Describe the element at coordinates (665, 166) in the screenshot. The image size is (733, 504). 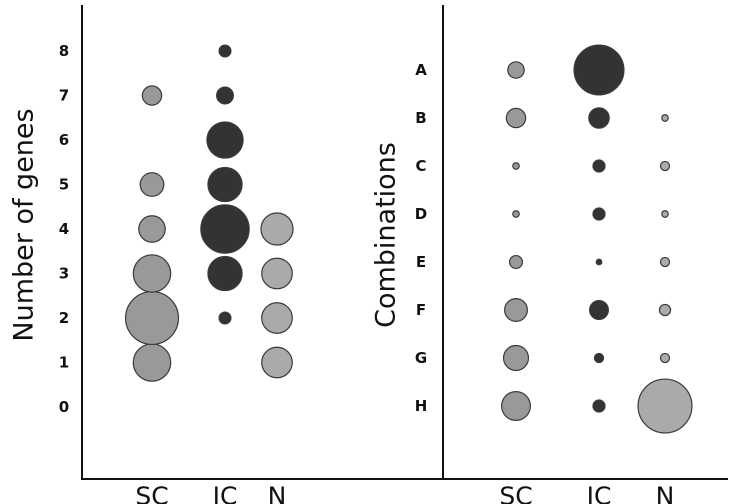
I see `bubble-n-c` at that location.